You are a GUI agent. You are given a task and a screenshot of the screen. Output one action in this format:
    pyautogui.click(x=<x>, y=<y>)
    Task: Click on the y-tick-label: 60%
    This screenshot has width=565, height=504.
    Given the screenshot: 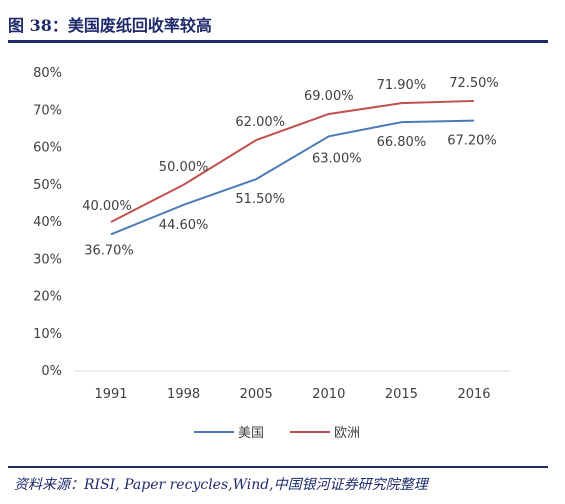 What is the action you would take?
    pyautogui.click(x=47, y=148)
    